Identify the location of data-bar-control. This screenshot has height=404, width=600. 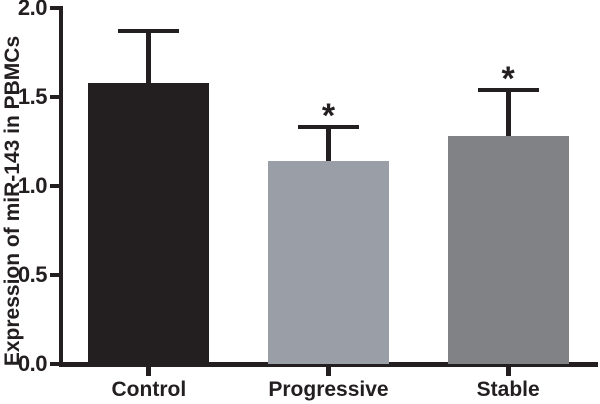
(149, 223).